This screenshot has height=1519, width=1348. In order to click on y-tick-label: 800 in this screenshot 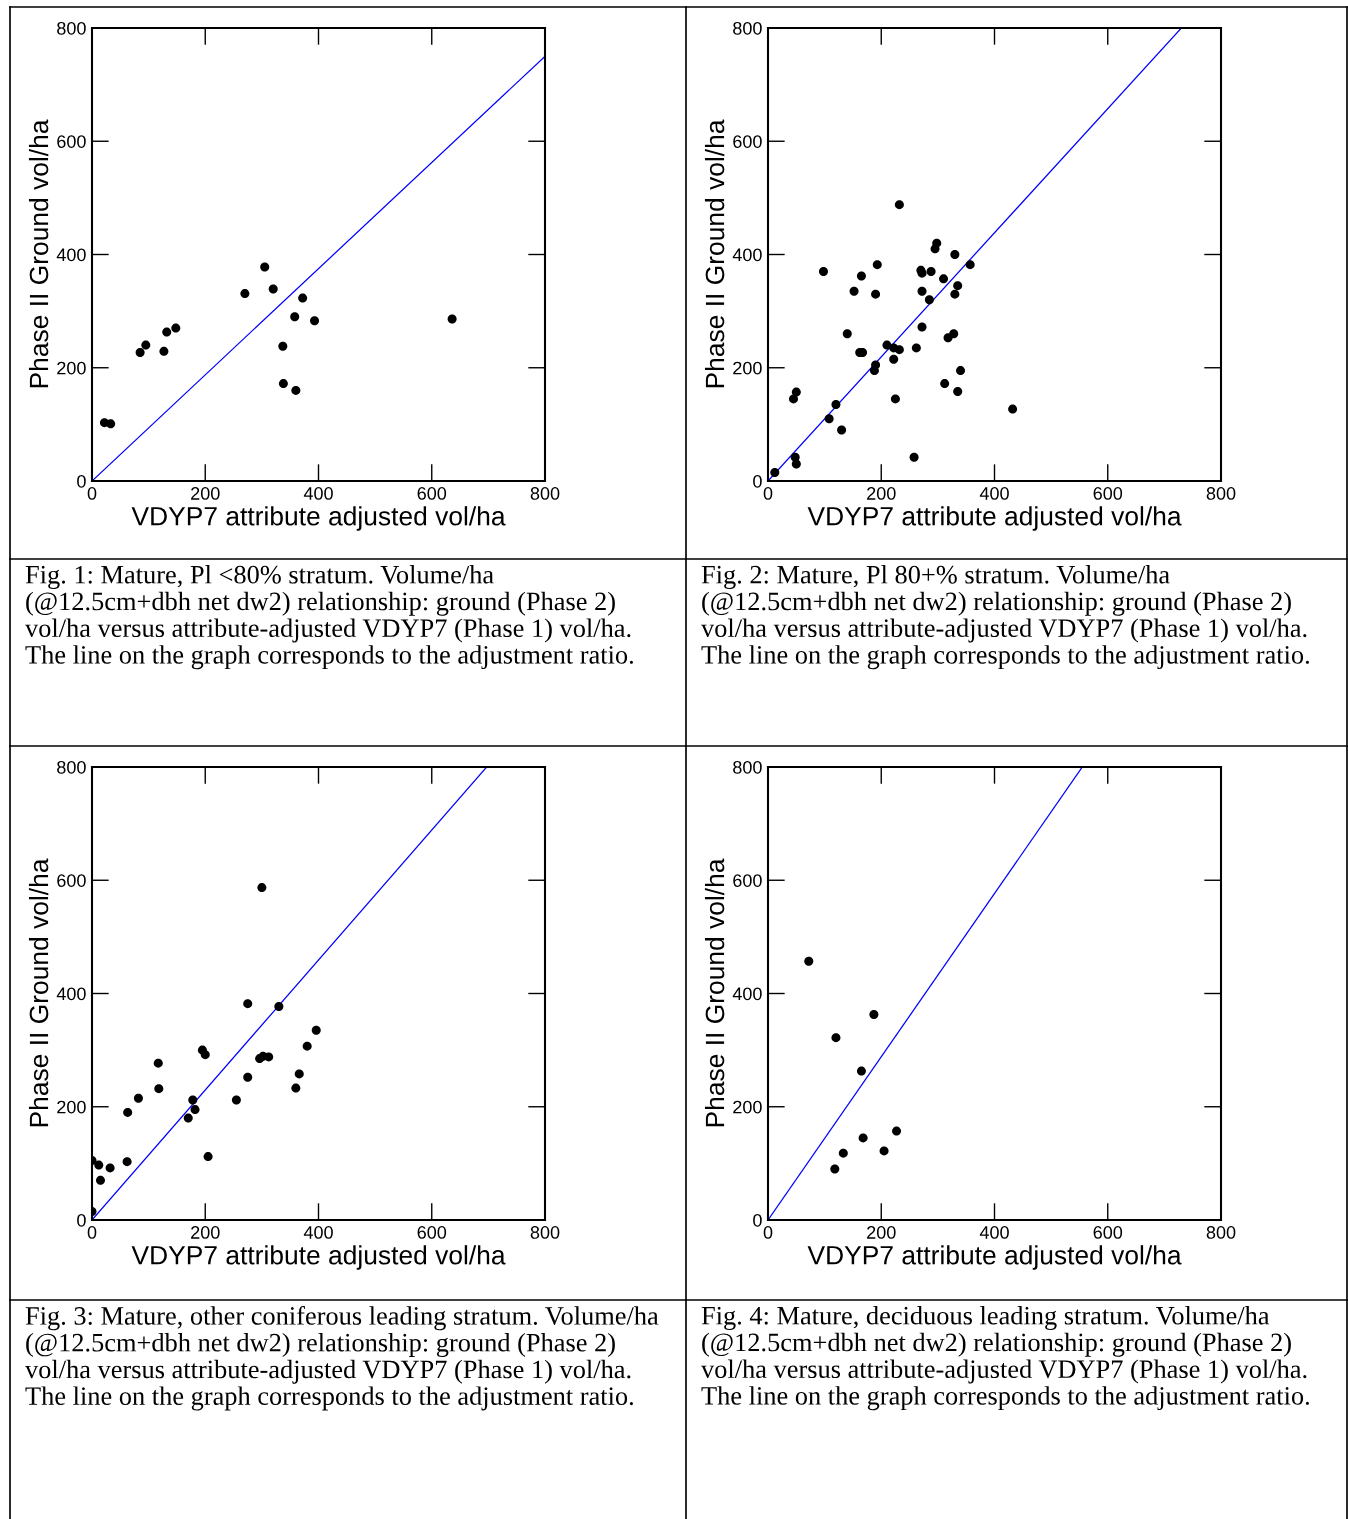, I will do `click(747, 28)`.